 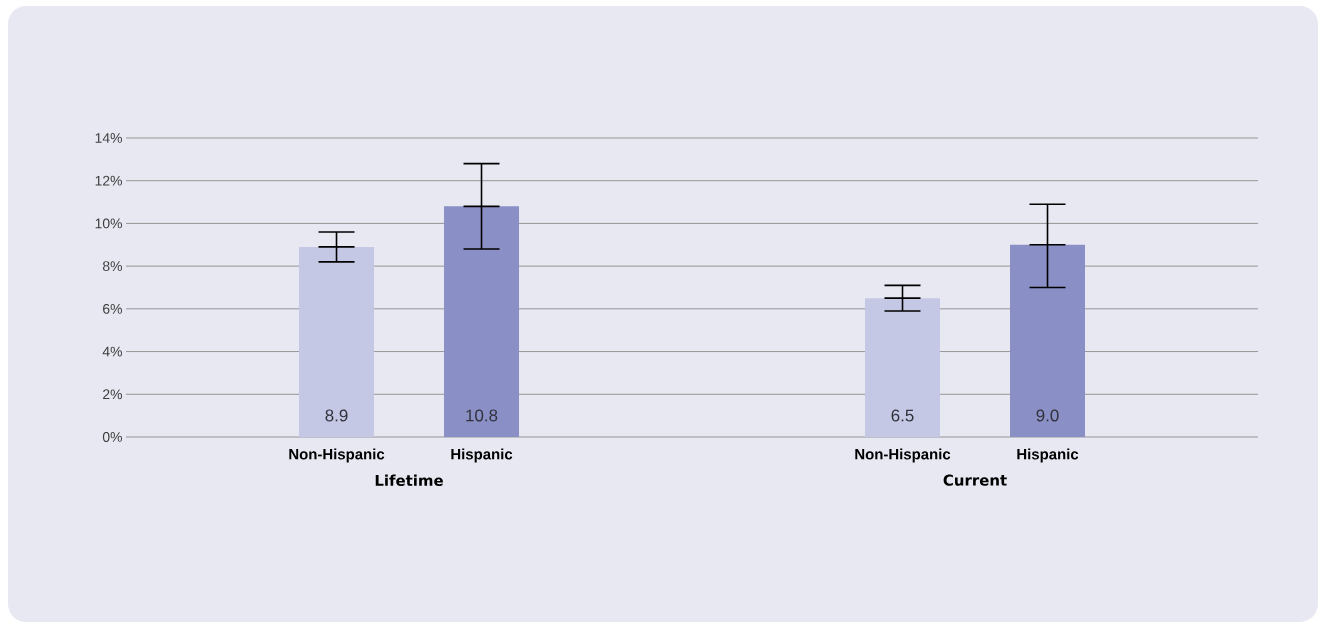 What do you see at coordinates (112, 394) in the screenshot?
I see `y-tick-label: 2%` at bounding box center [112, 394].